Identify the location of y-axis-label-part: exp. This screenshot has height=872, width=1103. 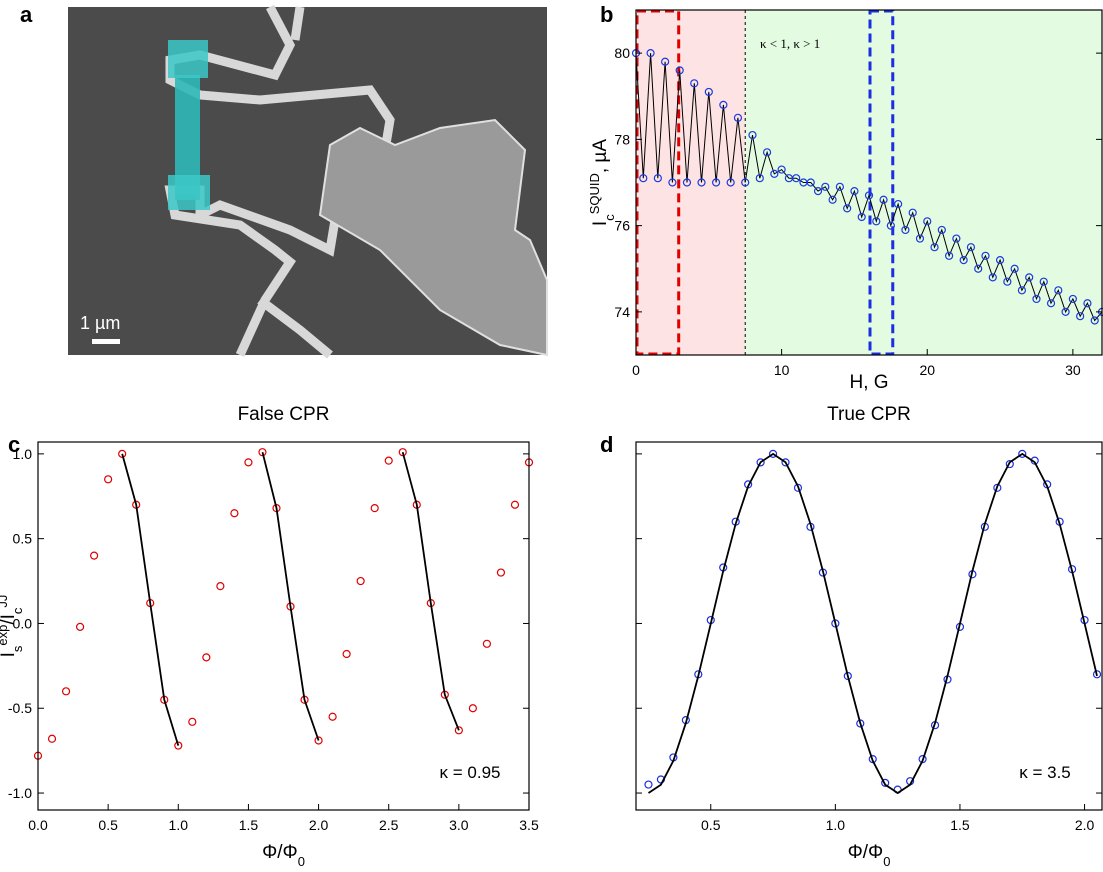
(5, 635).